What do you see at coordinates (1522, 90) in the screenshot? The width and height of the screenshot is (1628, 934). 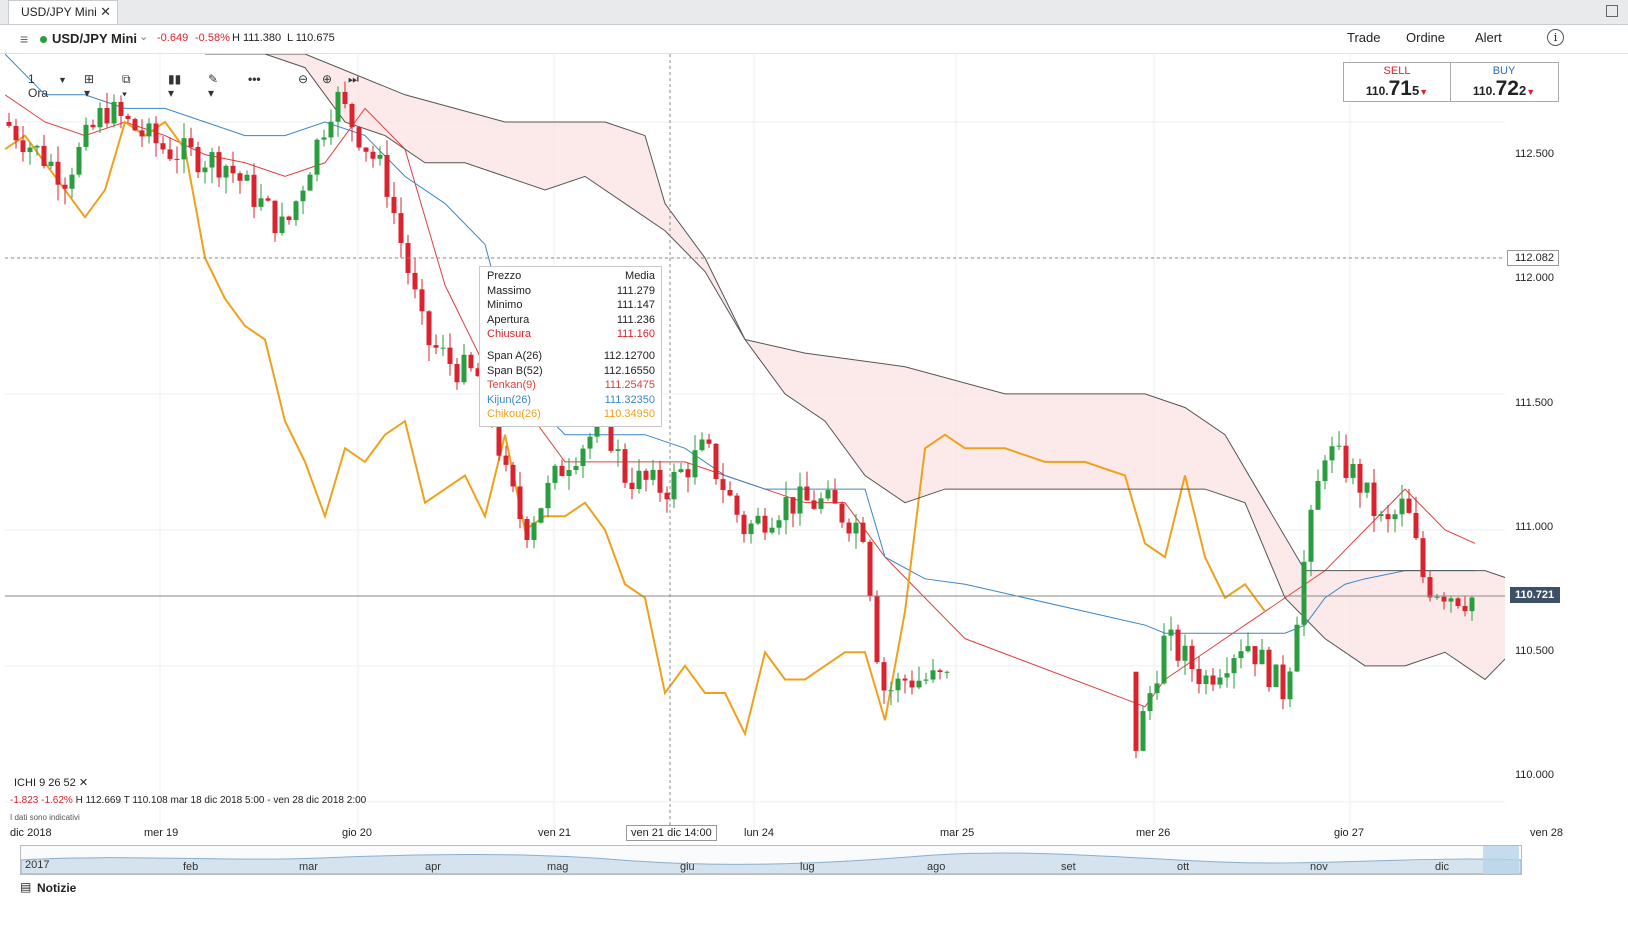 I see `buy-price-small: 2` at bounding box center [1522, 90].